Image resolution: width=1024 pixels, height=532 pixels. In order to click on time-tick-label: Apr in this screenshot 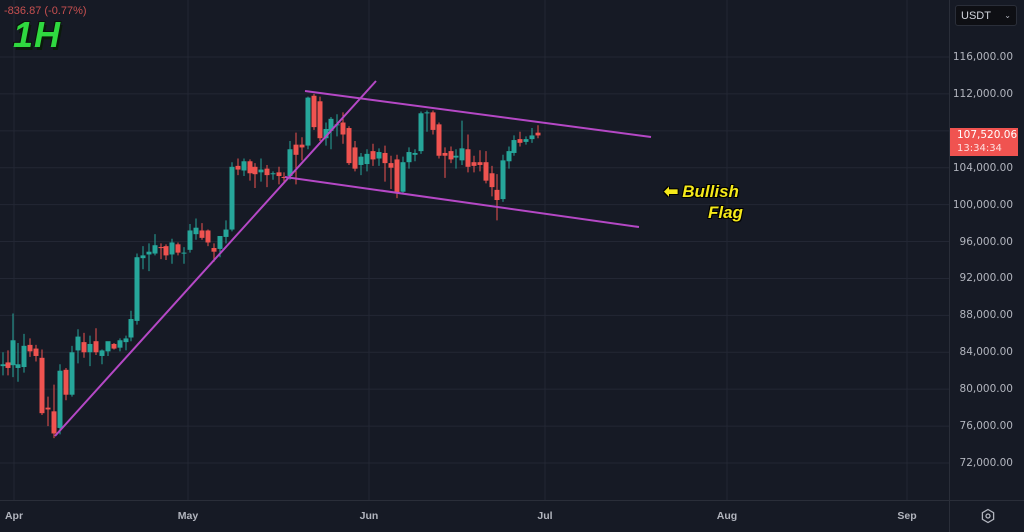, I will do `click(14, 516)`.